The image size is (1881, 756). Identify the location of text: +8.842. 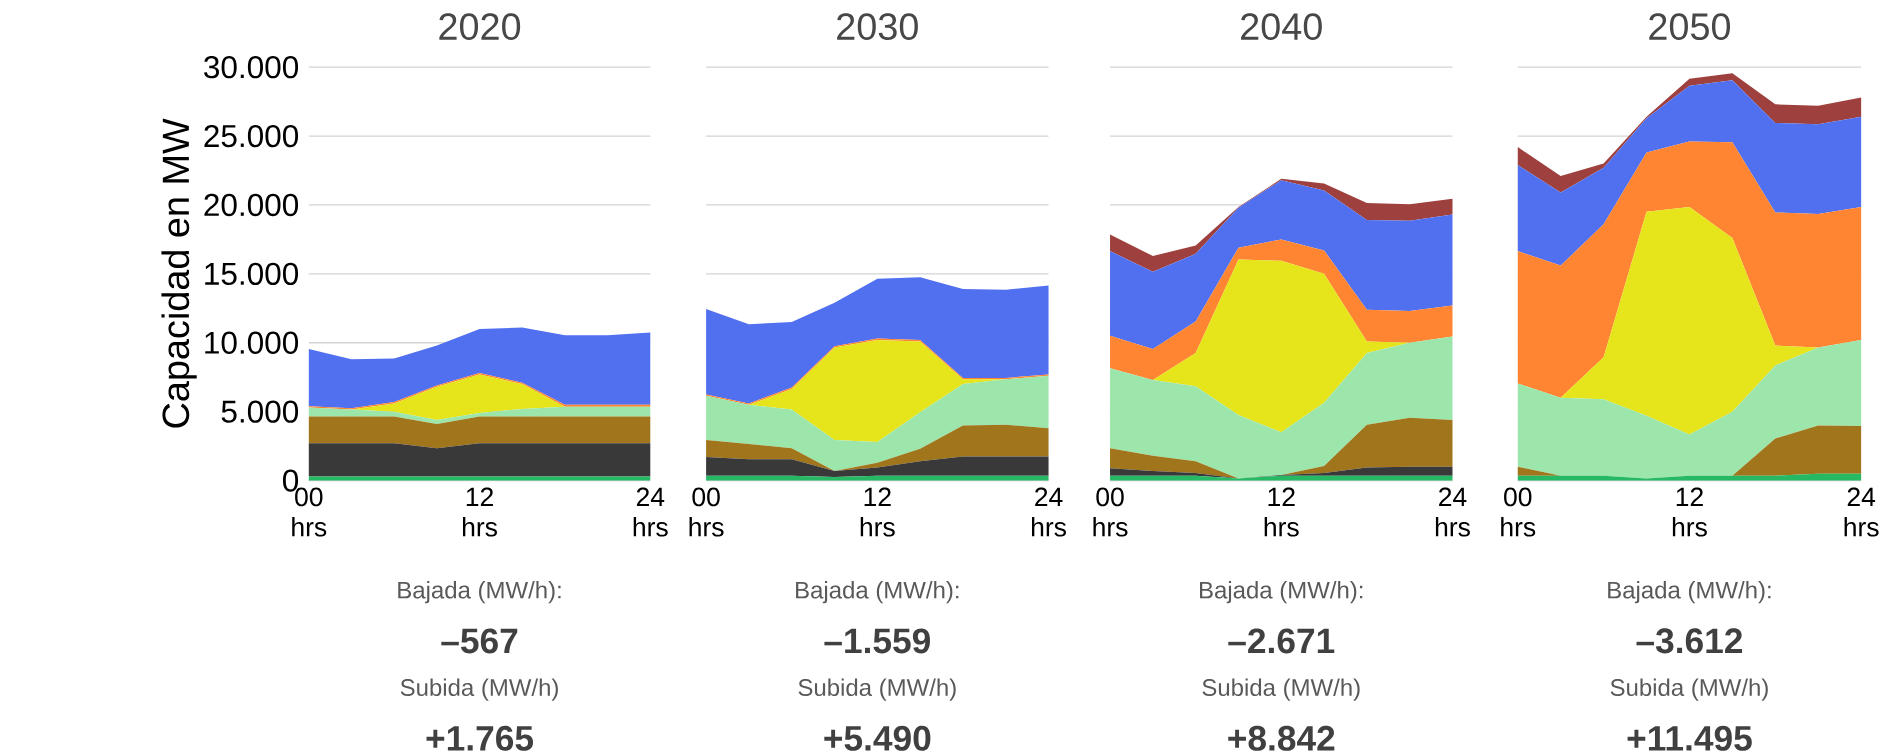
(1281, 738).